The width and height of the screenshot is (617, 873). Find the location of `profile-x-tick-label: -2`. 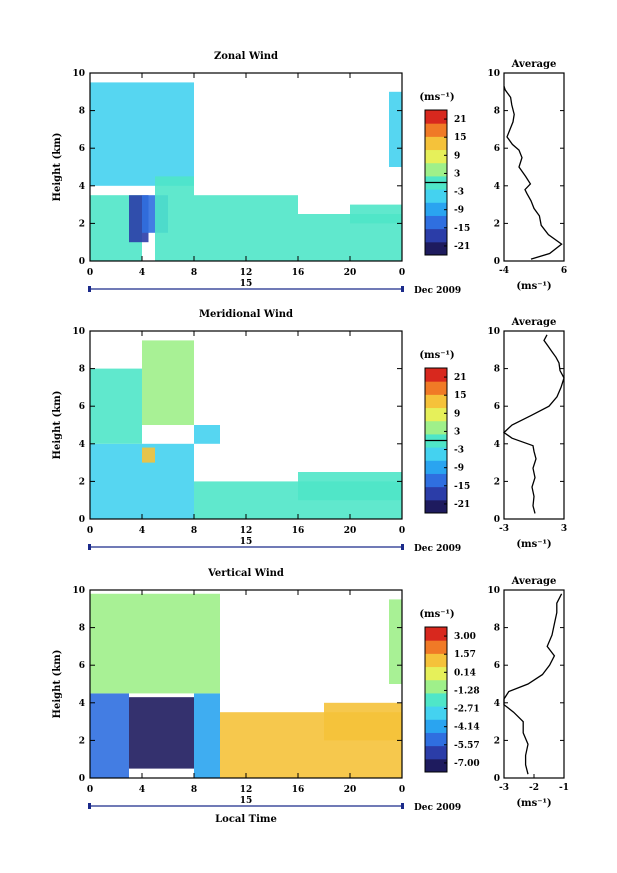

profile-x-tick-label: -2 is located at coordinates (534, 788).